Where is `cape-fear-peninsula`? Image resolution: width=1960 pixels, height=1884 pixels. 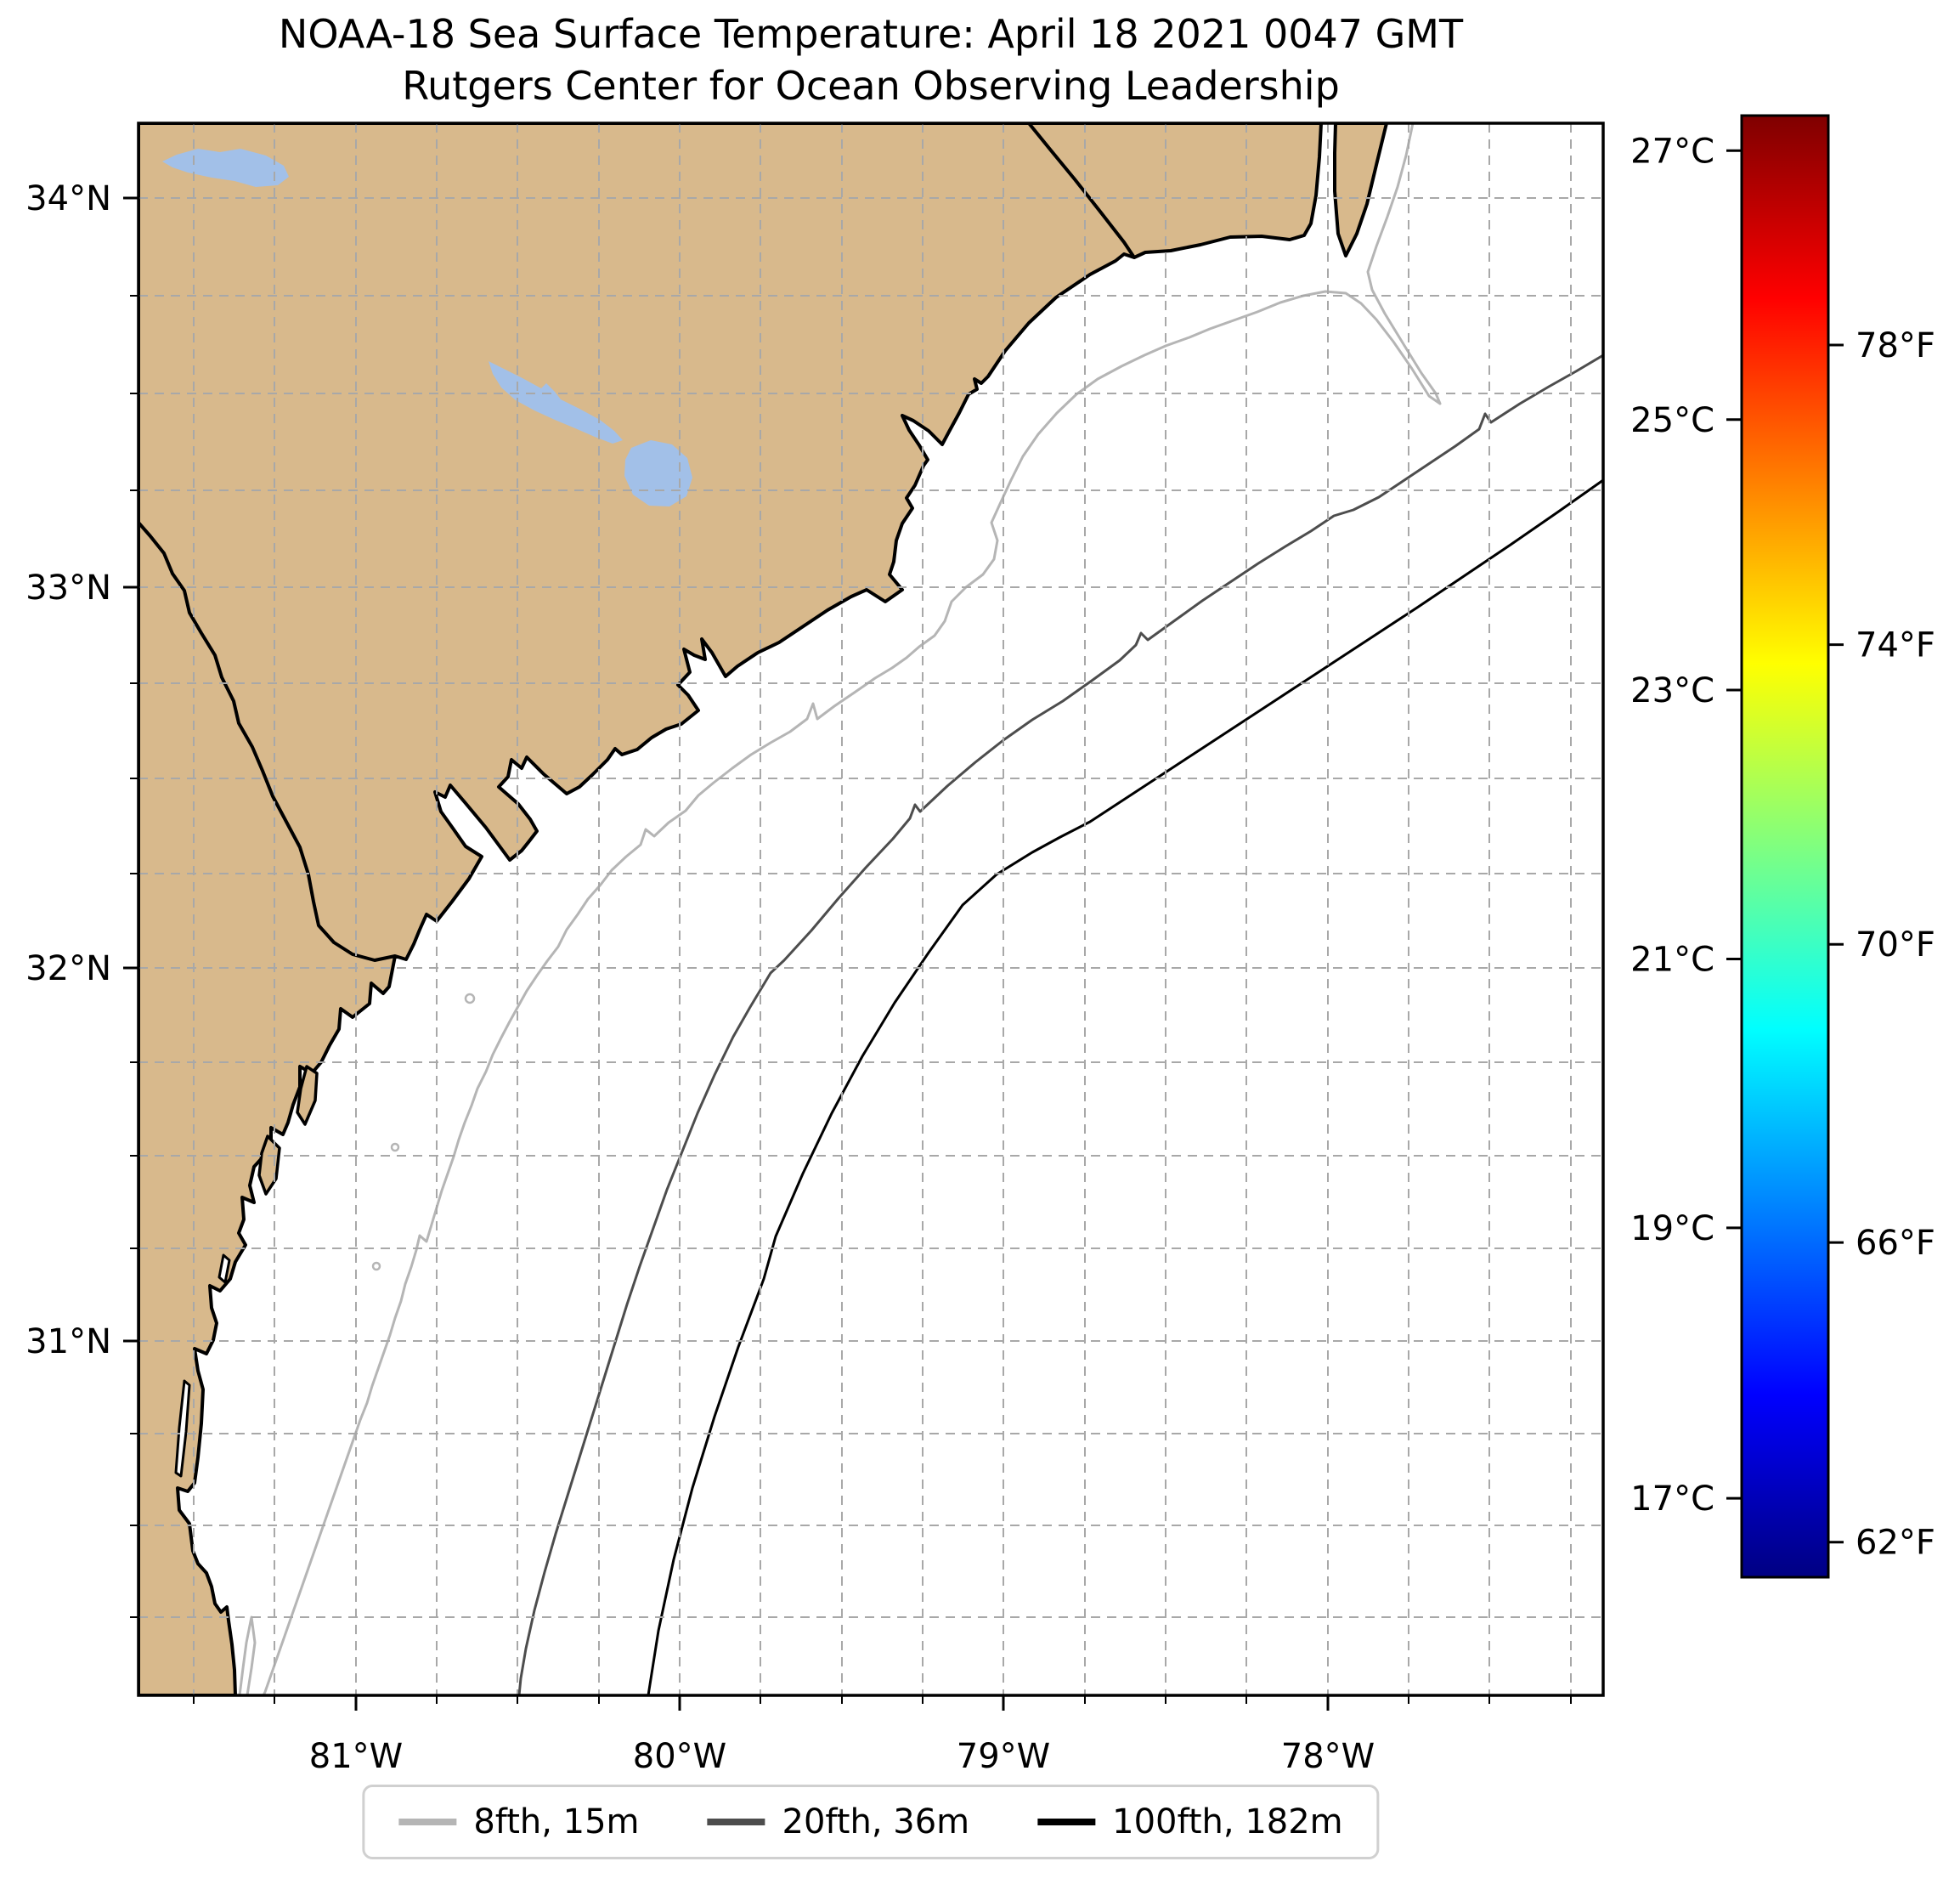
cape-fear-peninsula is located at coordinates (1361, 190).